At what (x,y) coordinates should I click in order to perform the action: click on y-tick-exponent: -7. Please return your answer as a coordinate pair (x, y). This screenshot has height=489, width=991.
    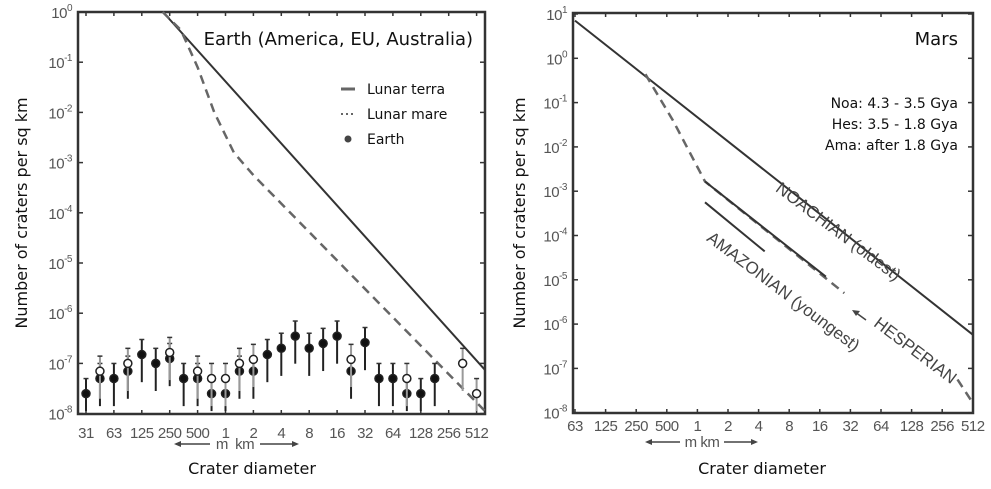
    Looking at the image, I should click on (68, 359).